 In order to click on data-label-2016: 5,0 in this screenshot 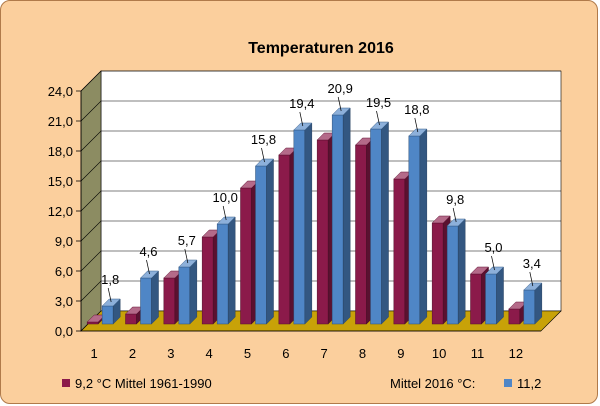, I will do `click(493, 247)`.